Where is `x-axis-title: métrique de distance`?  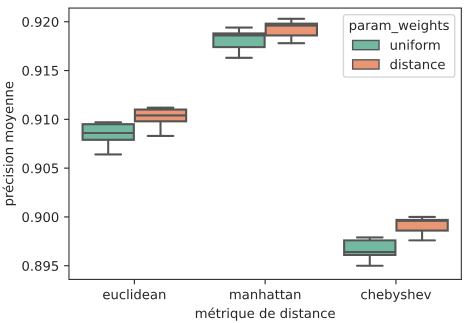
x-axis-title: métrique de distance is located at coordinates (265, 314).